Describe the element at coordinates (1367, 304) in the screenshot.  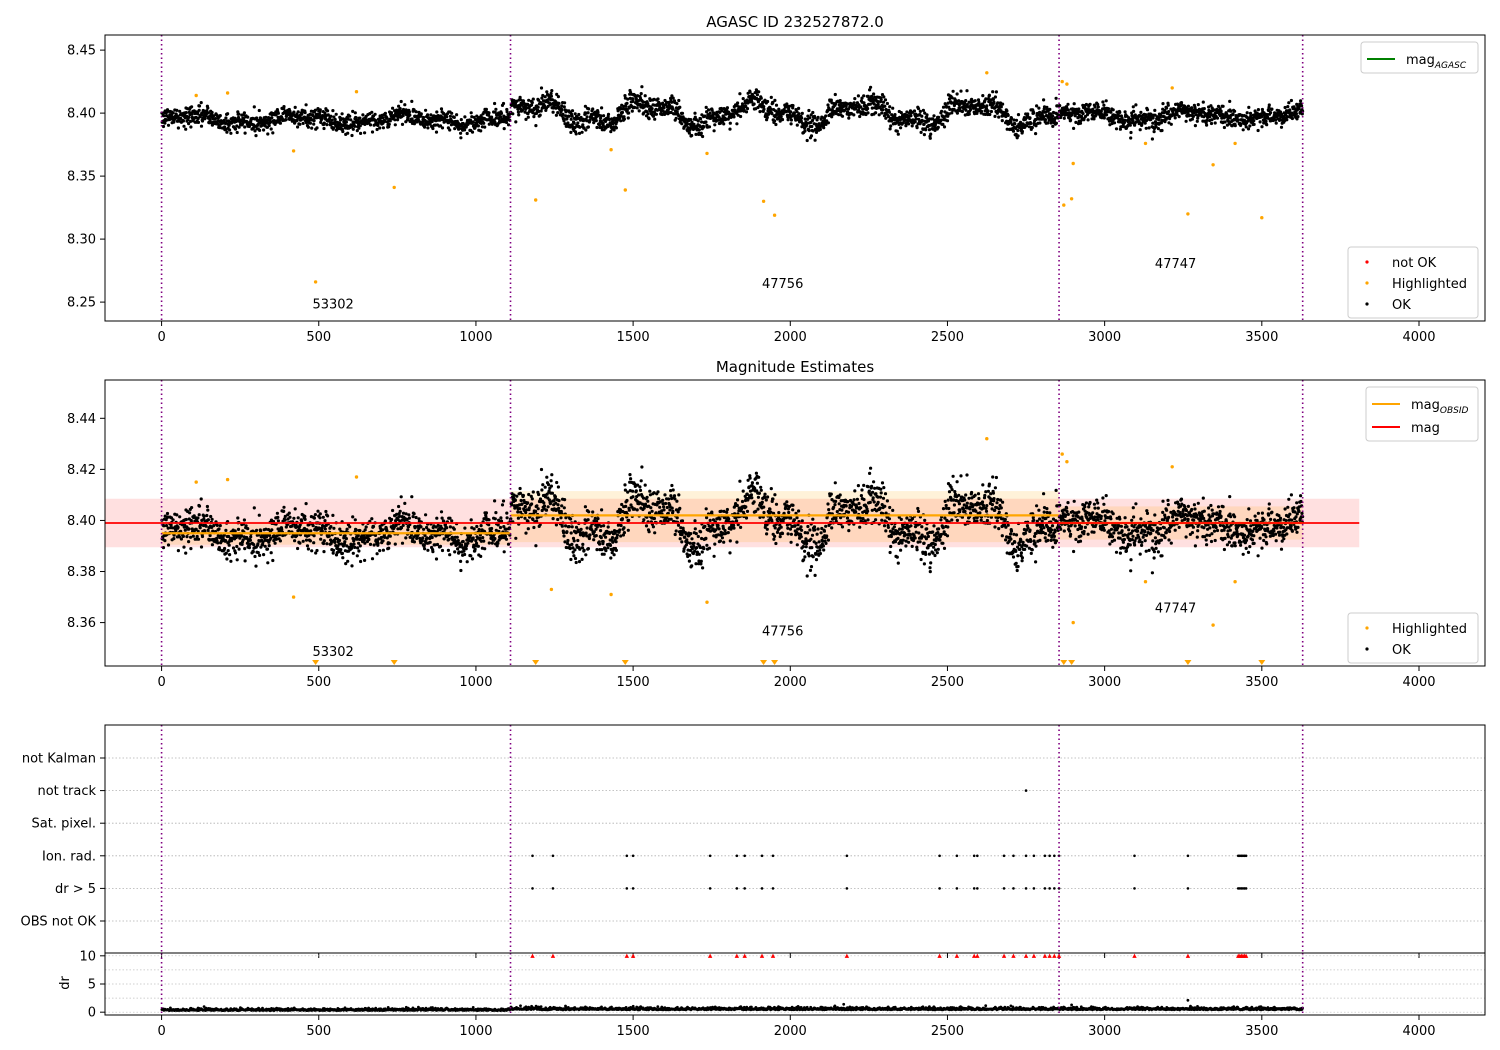
I see `legend-point-swatch` at that location.